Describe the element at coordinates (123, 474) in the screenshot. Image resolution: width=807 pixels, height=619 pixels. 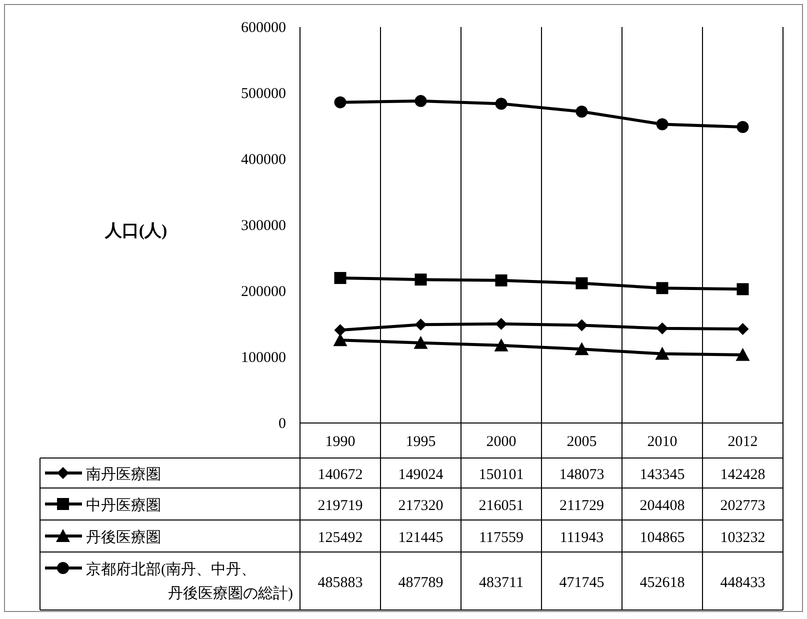
I see `legend-label: 南丹医療圏` at that location.